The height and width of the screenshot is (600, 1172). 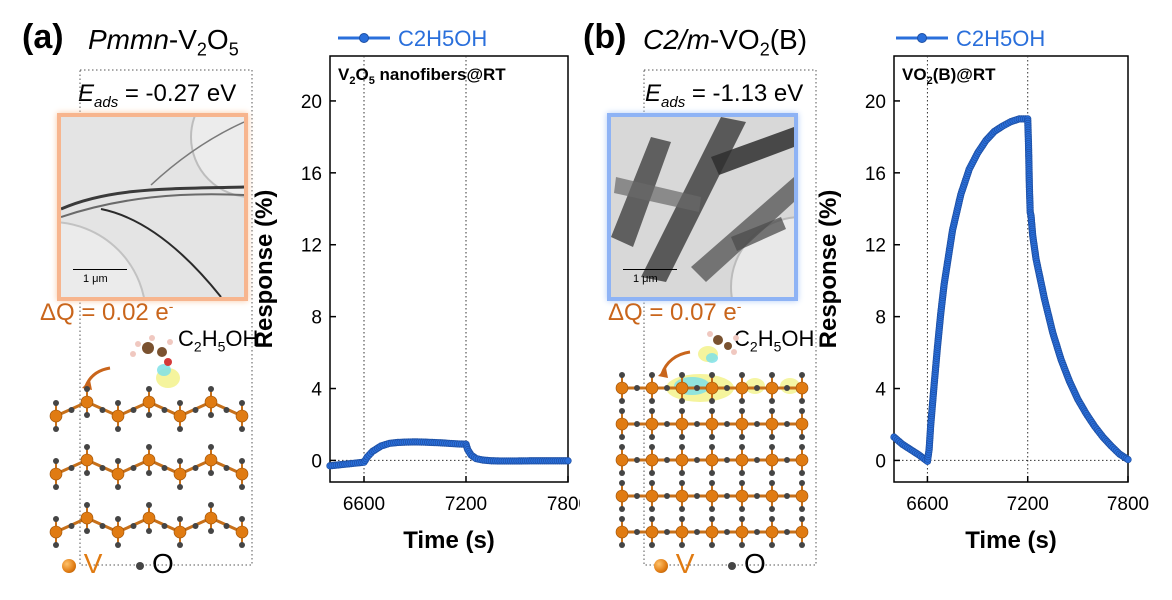 I want to click on eads-value: = -0.27 eV, so click(x=177, y=93).